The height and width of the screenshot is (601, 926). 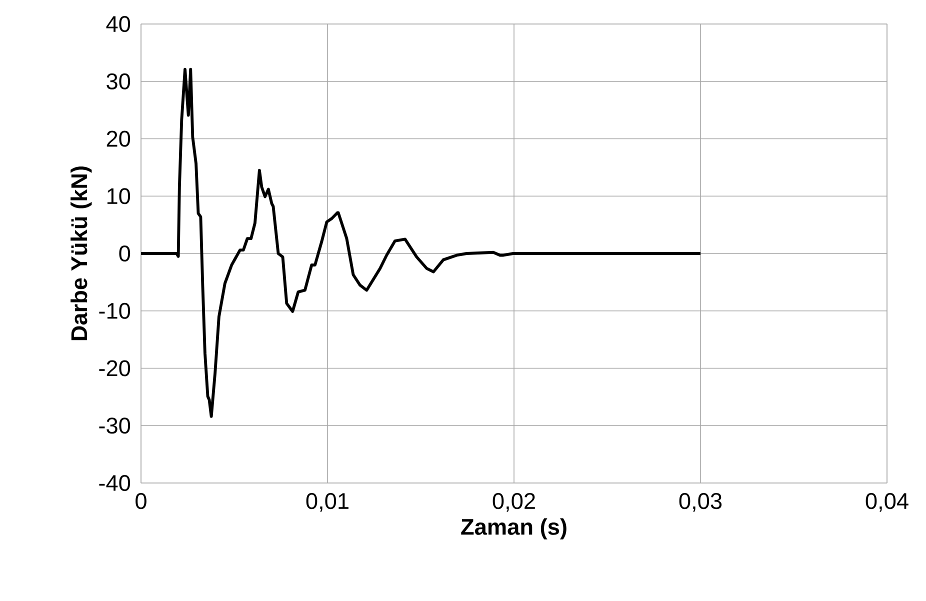 I want to click on x-tick-label: 0, so click(x=141, y=501).